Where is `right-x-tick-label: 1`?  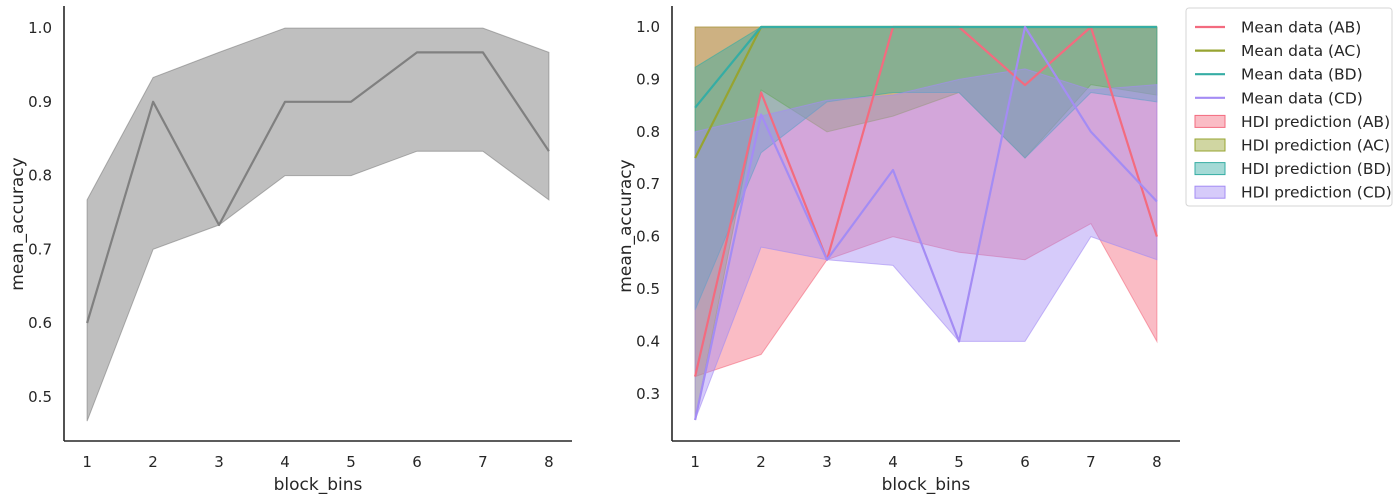
right-x-tick-label: 1 is located at coordinates (695, 462).